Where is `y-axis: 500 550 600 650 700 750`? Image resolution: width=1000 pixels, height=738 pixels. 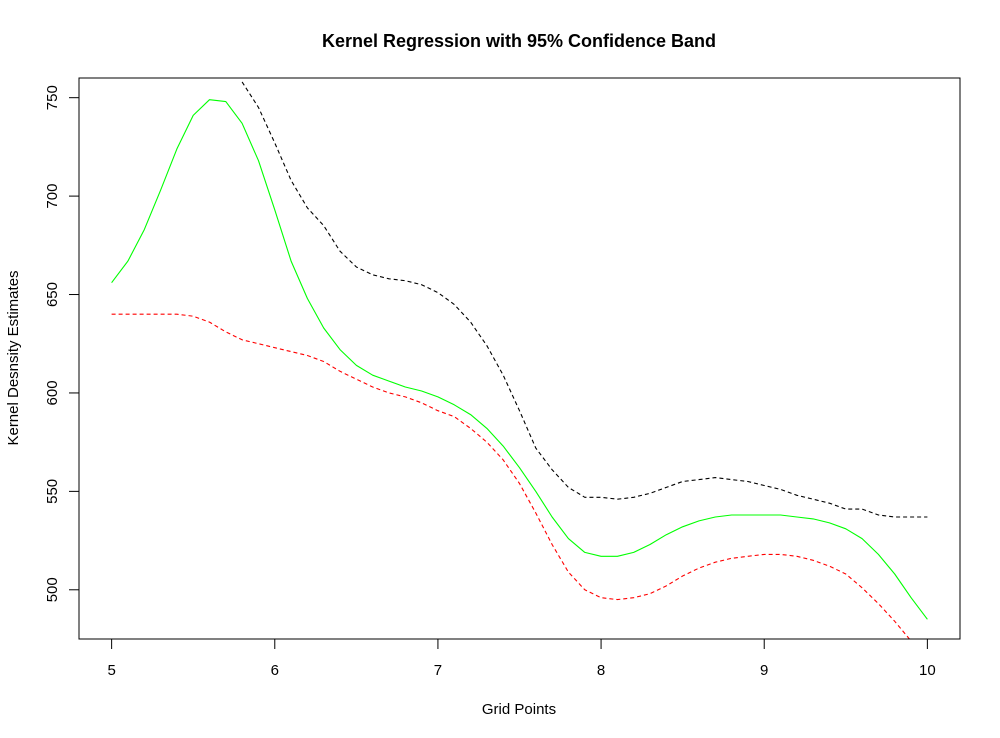
y-axis: 500 550 600 650 700 750 is located at coordinates (62, 343).